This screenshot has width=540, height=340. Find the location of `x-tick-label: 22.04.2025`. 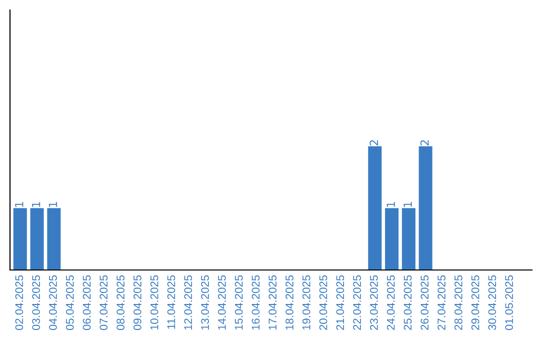

x-tick-label: 22.04.2025 is located at coordinates (357, 302).